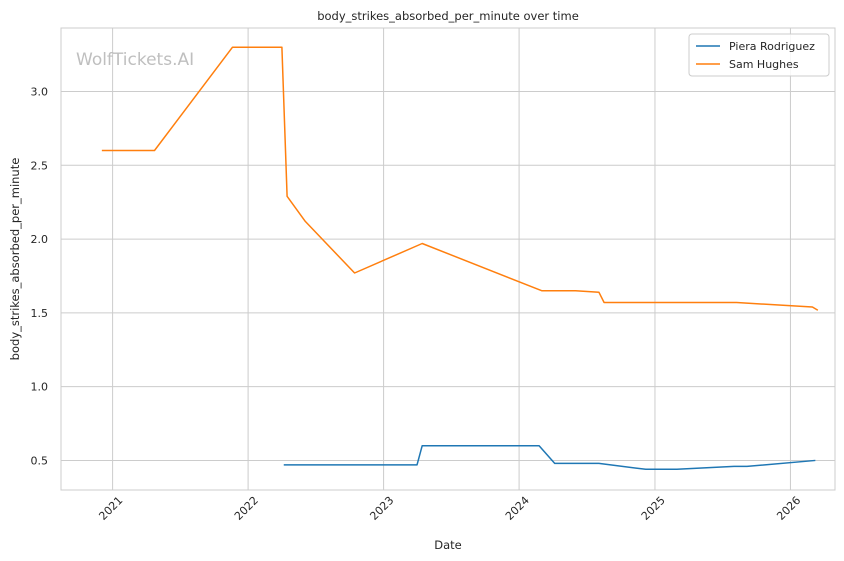 This screenshot has width=844, height=561. Describe the element at coordinates (40, 460) in the screenshot. I see `y-tick-label: 0.5` at that location.